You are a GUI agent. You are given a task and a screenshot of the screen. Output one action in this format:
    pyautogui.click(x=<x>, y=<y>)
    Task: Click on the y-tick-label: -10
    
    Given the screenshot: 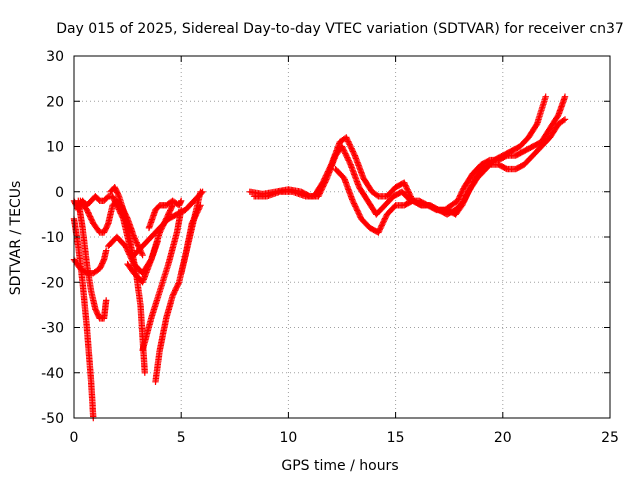 What is the action you would take?
    pyautogui.click(x=52, y=238)
    